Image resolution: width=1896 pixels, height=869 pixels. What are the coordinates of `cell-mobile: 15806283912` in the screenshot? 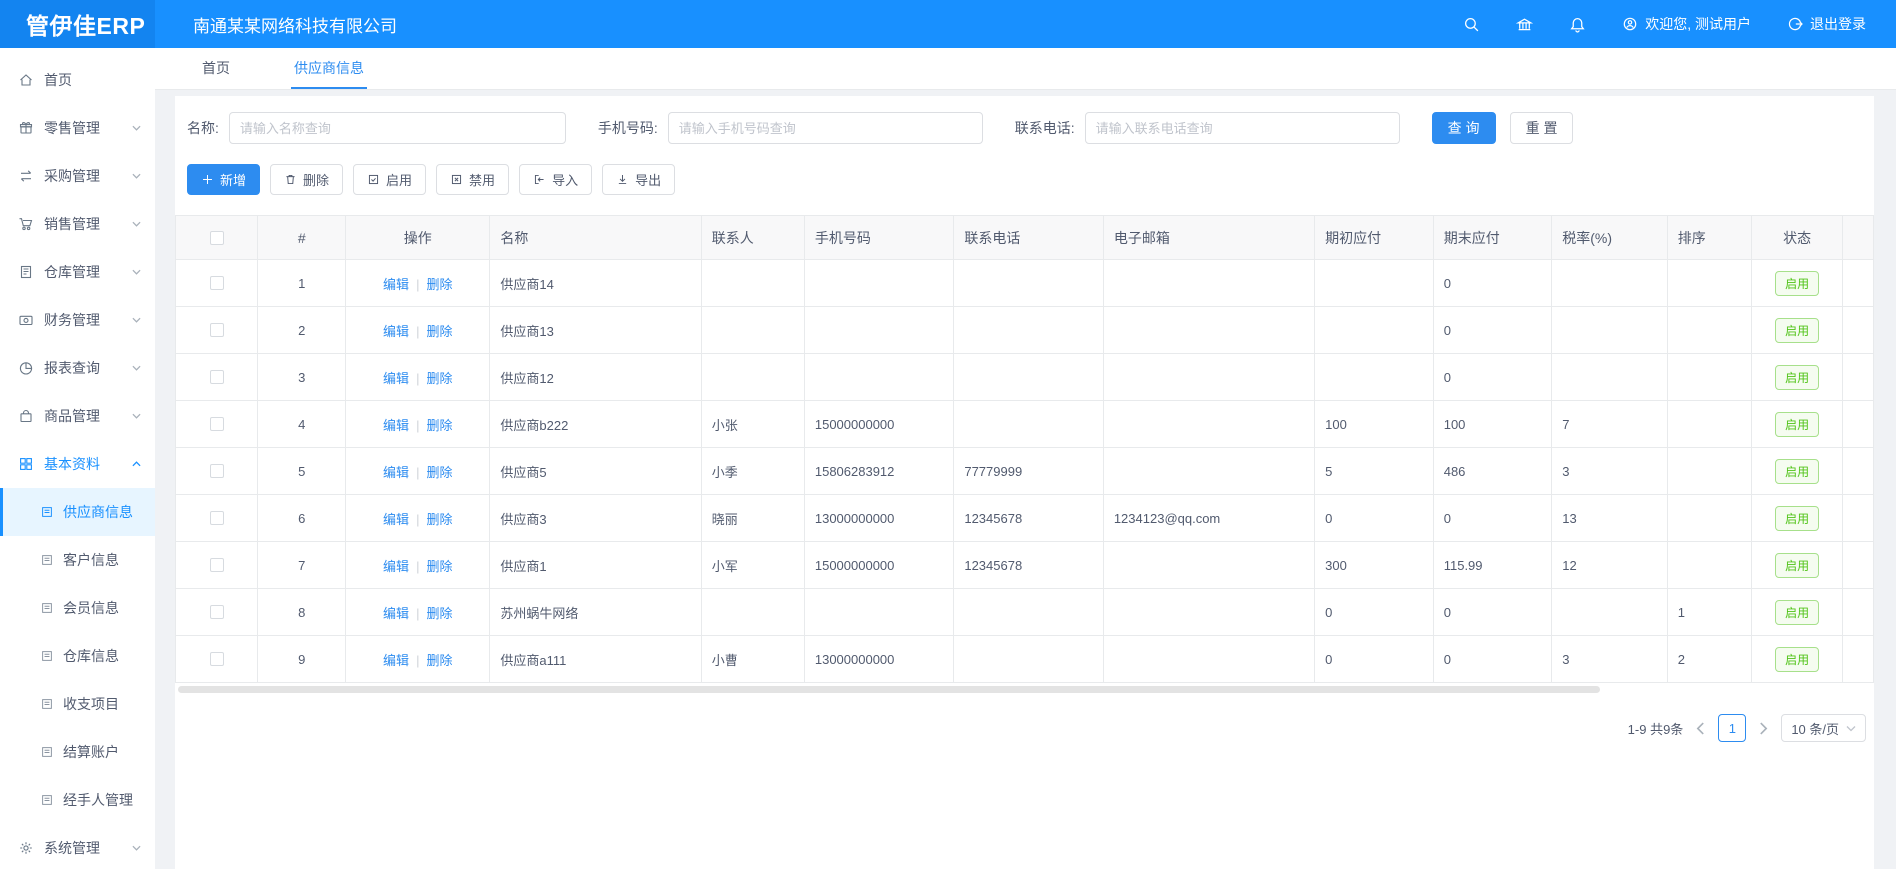 It's located at (879, 471).